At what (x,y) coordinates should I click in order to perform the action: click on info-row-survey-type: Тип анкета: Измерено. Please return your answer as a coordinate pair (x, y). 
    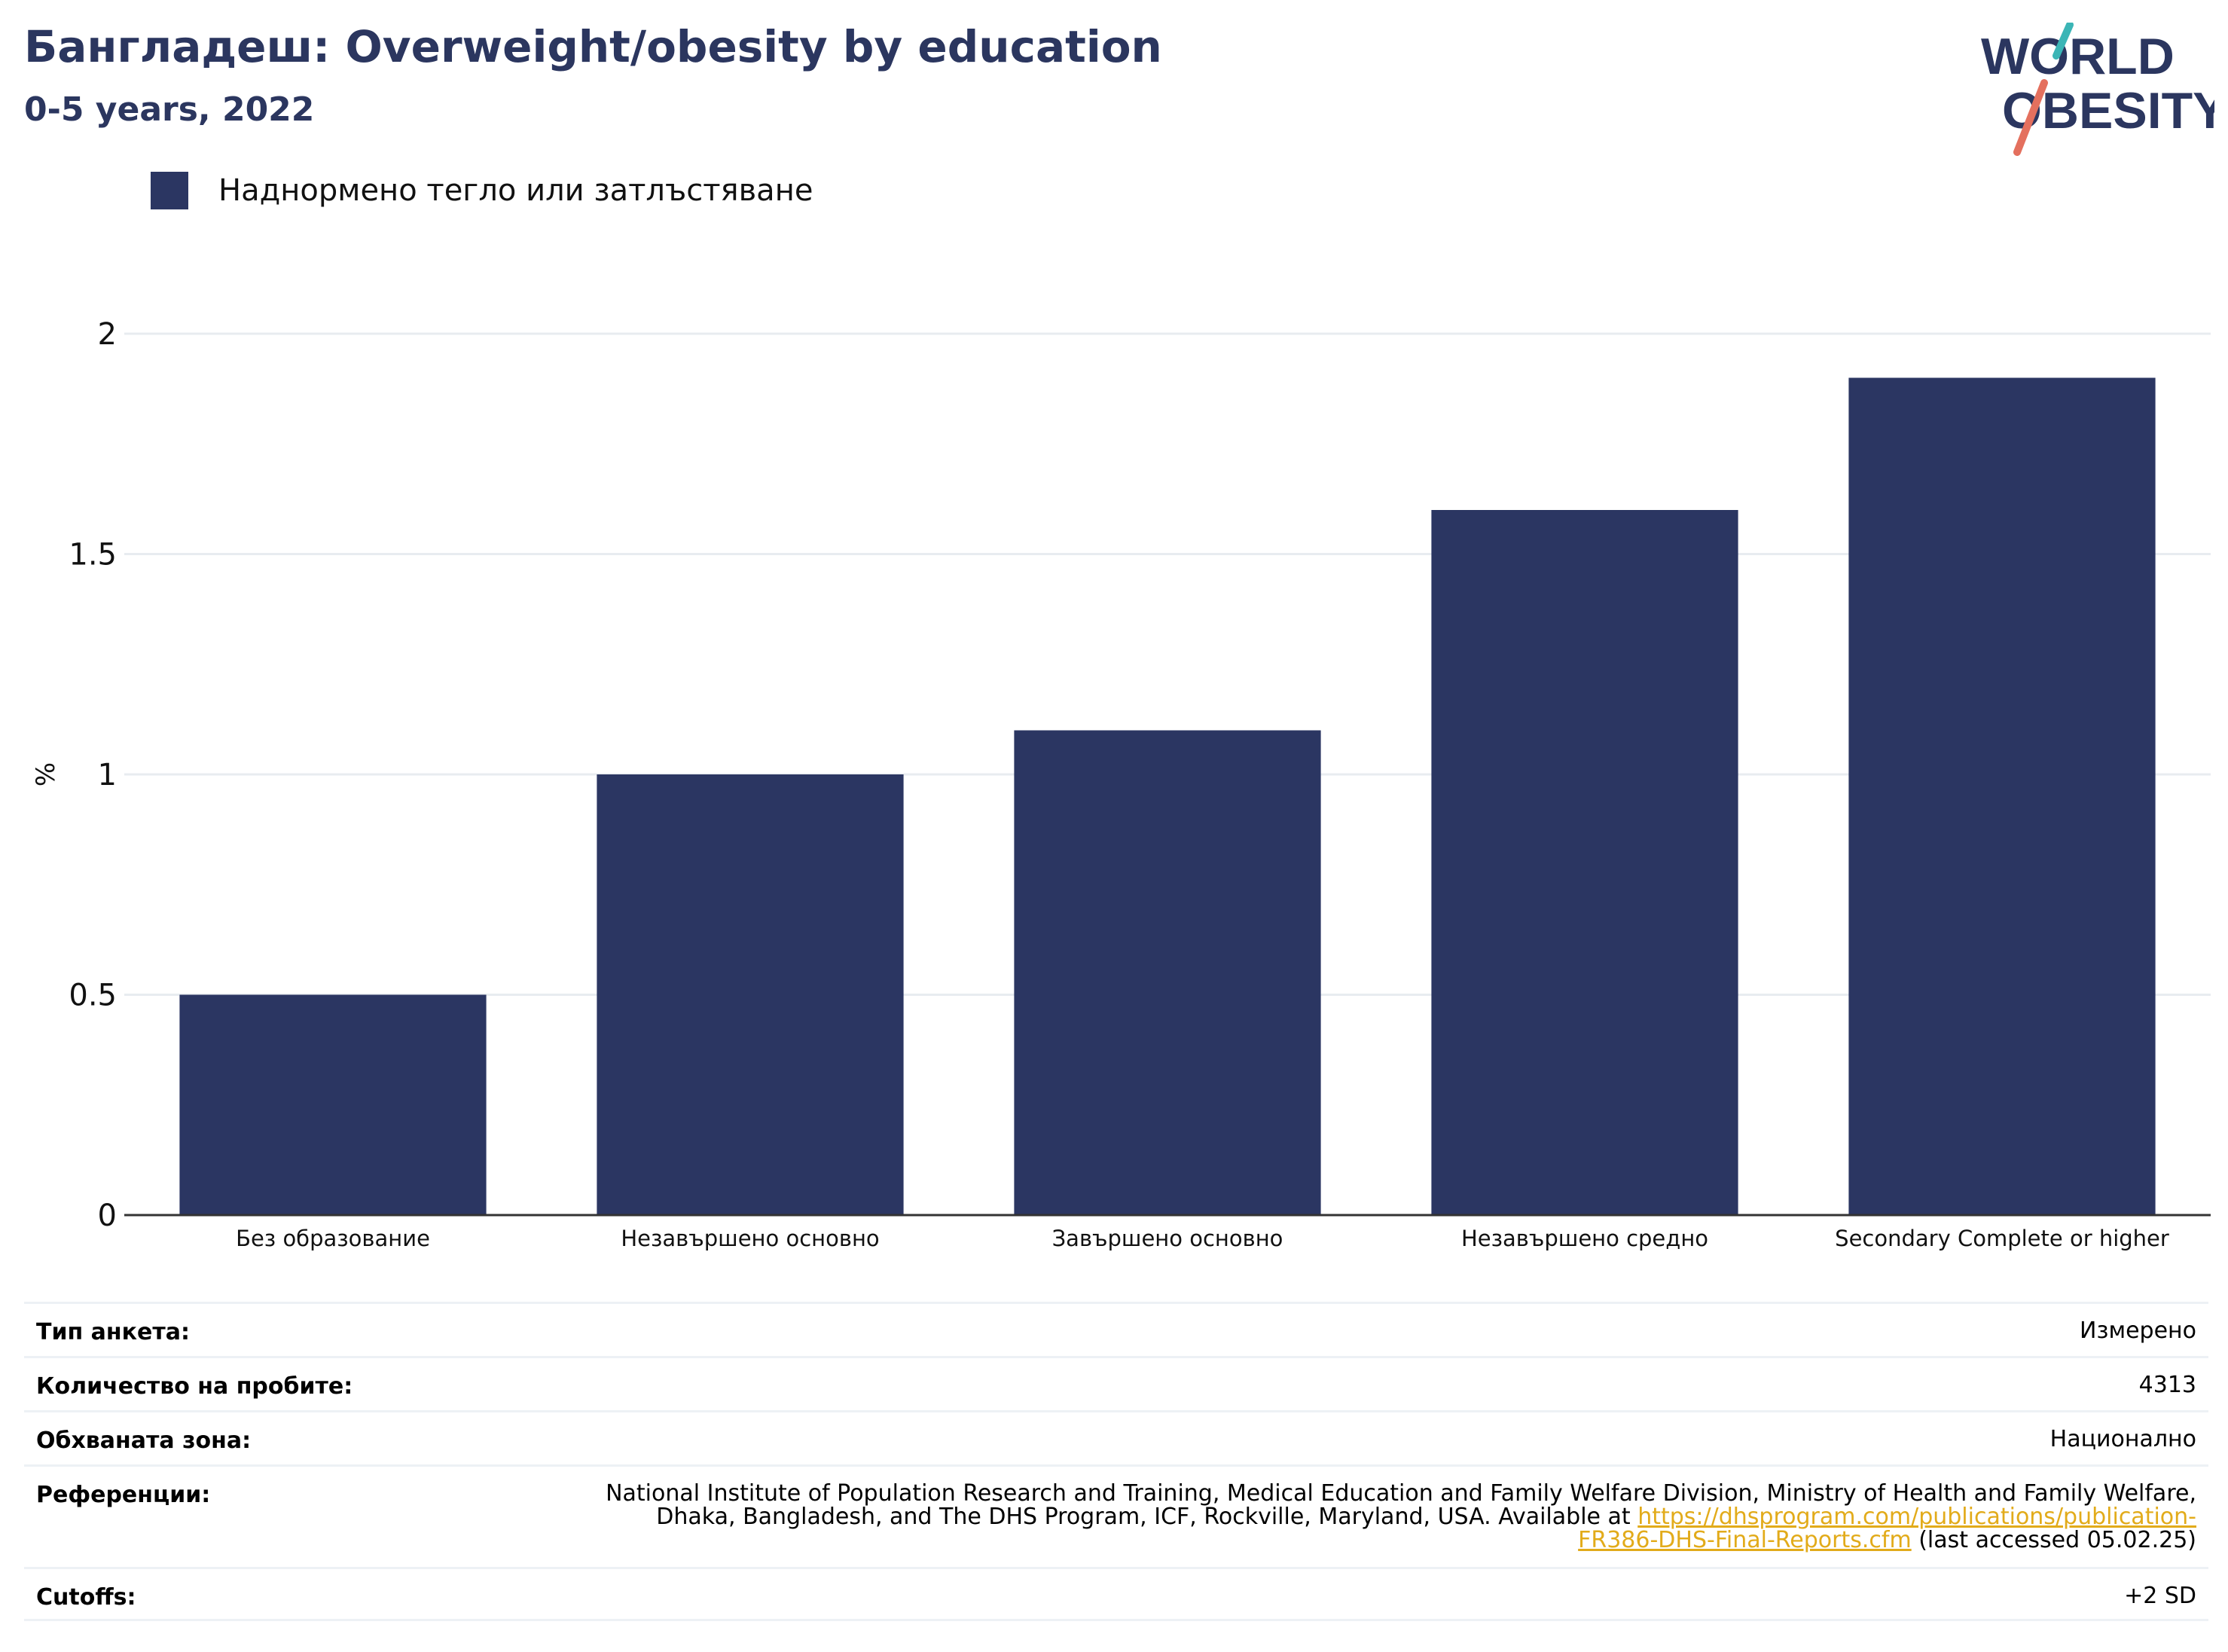
    Looking at the image, I should click on (1116, 1329).